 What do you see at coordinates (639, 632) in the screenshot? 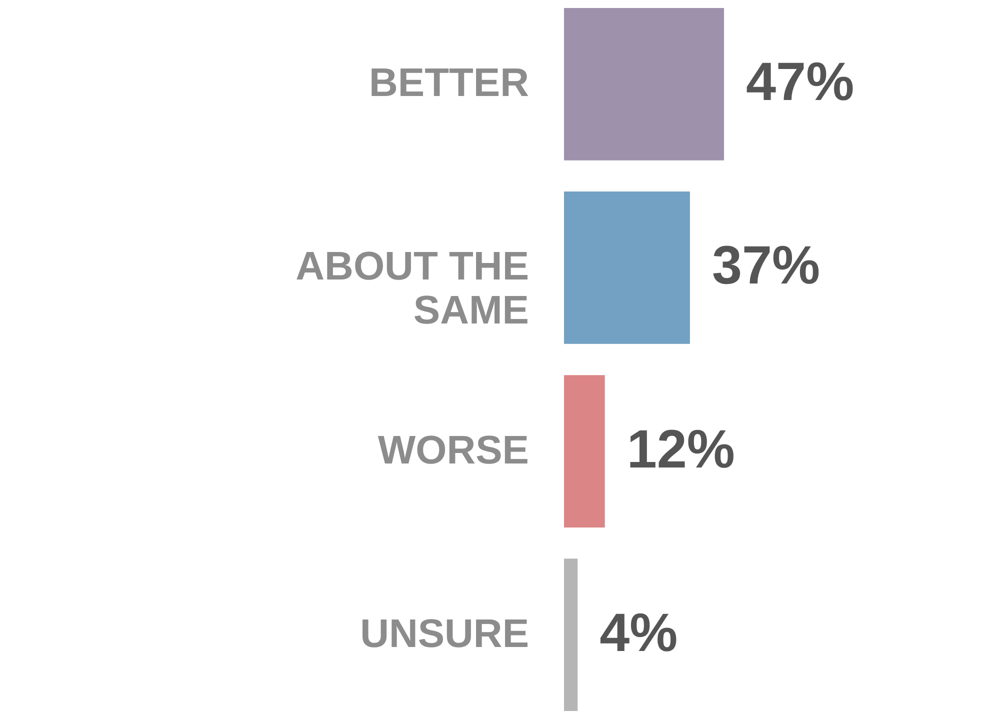
I see `data-label: 4%` at bounding box center [639, 632].